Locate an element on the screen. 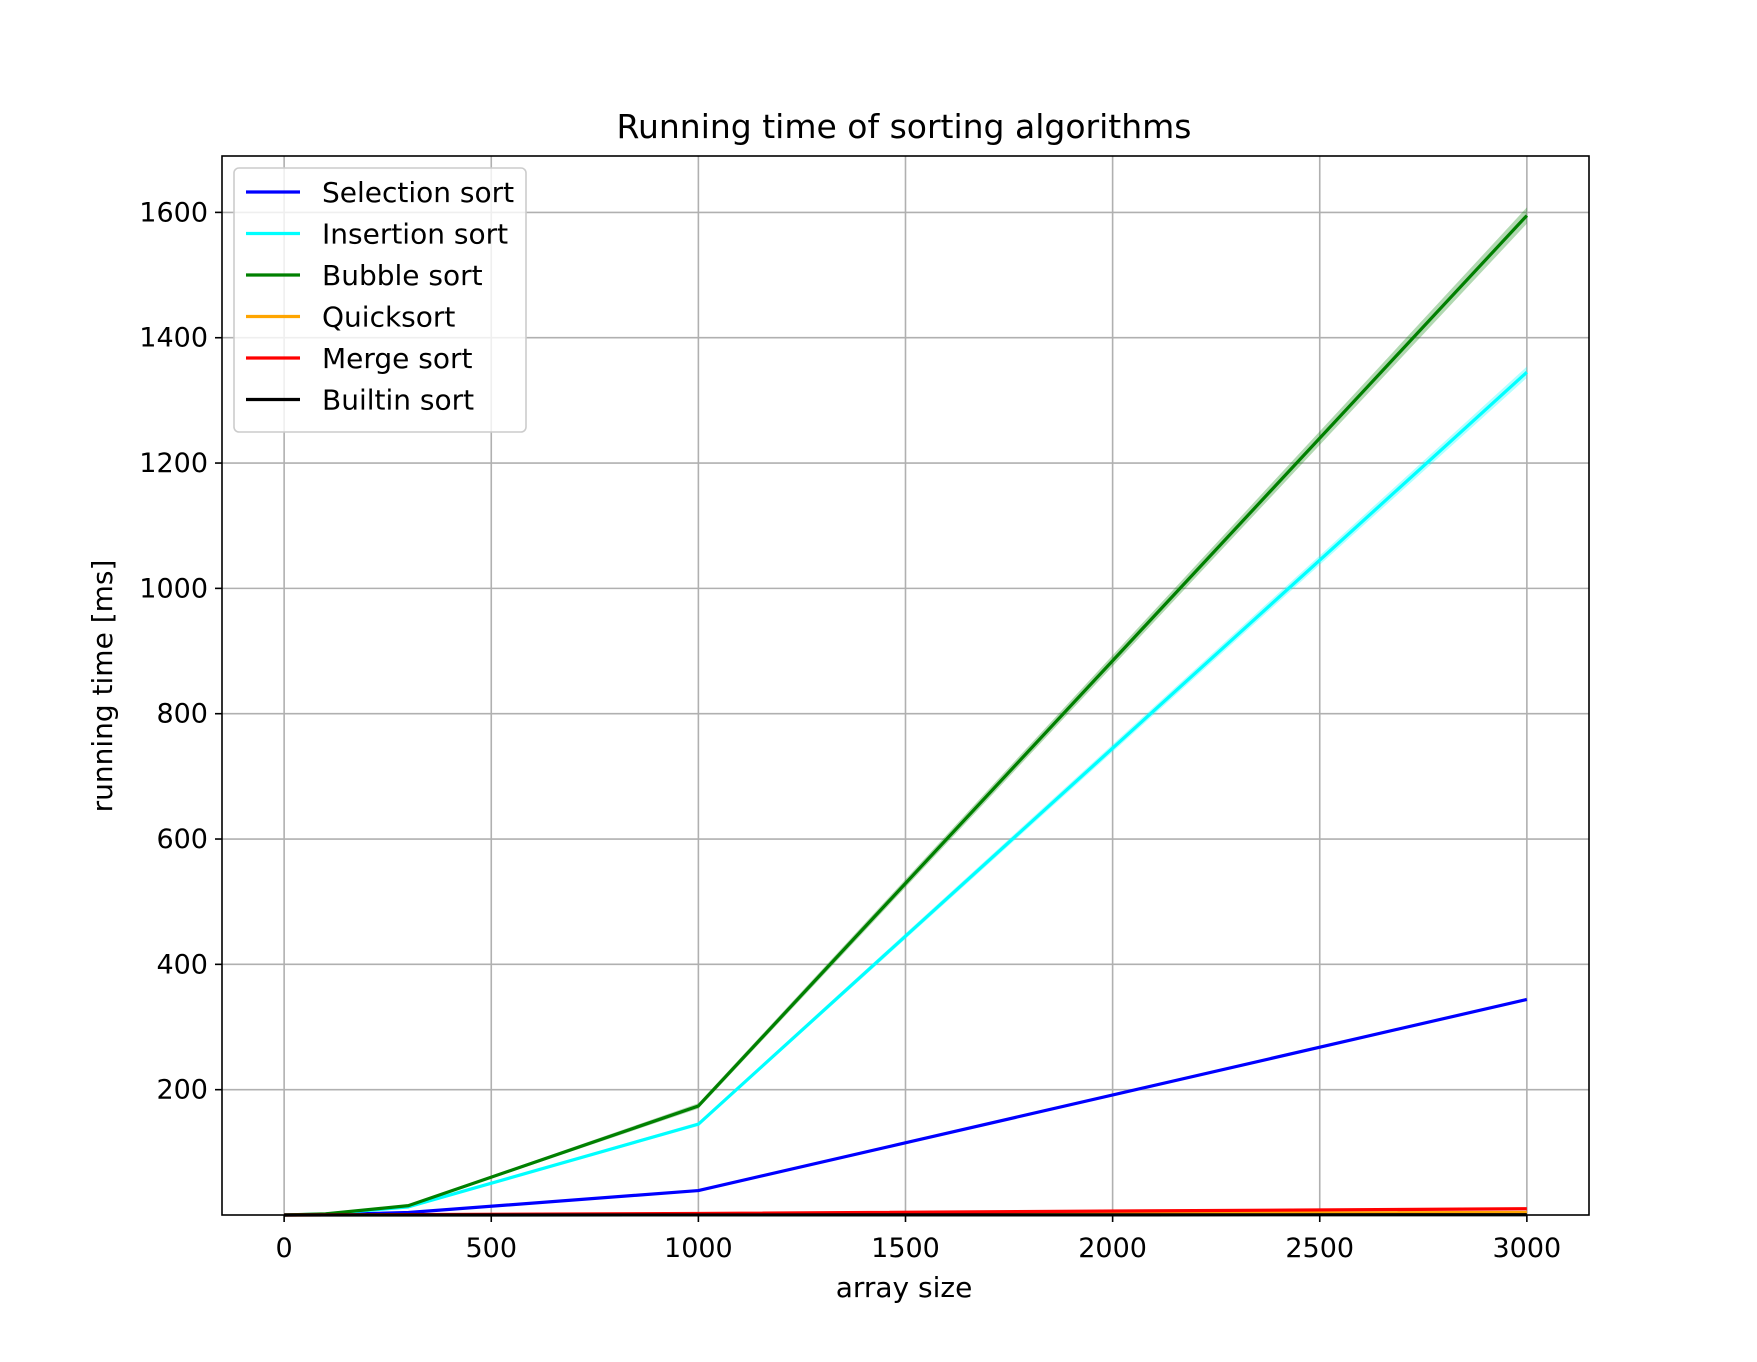  x-tick-label: 3000 is located at coordinates (1527, 1248).